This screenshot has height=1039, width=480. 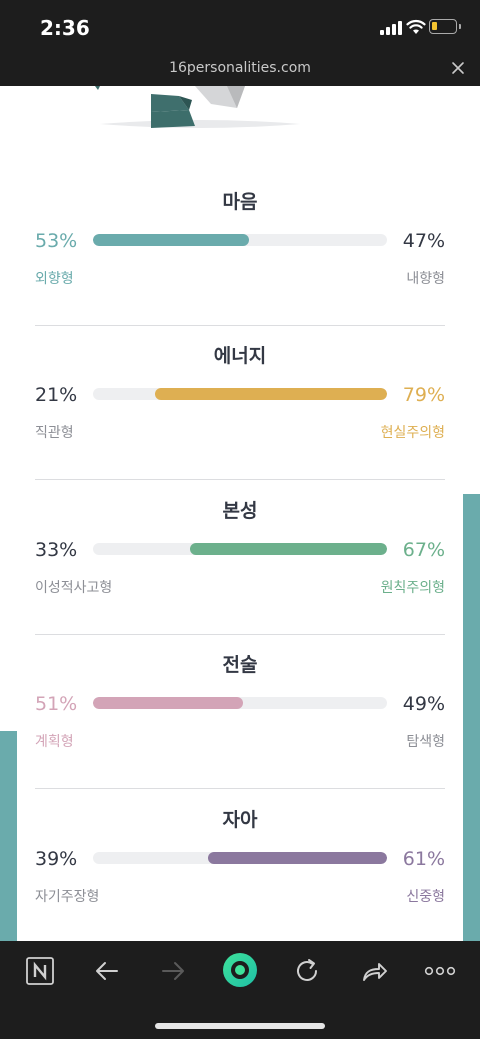 What do you see at coordinates (54, 433) in the screenshot?
I see `left-trait-label: 직관형` at bounding box center [54, 433].